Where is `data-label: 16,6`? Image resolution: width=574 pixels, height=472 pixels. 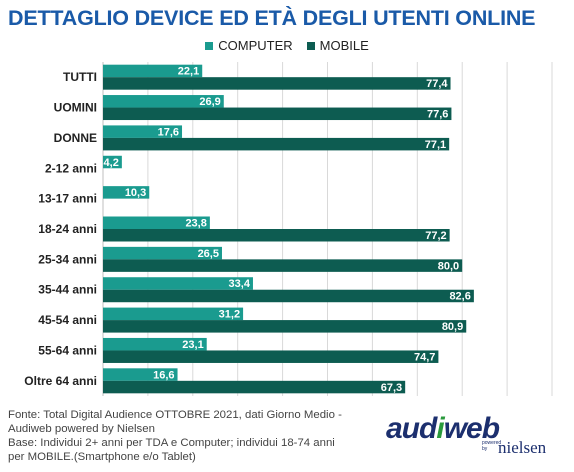
data-label: 16,6 is located at coordinates (163, 375).